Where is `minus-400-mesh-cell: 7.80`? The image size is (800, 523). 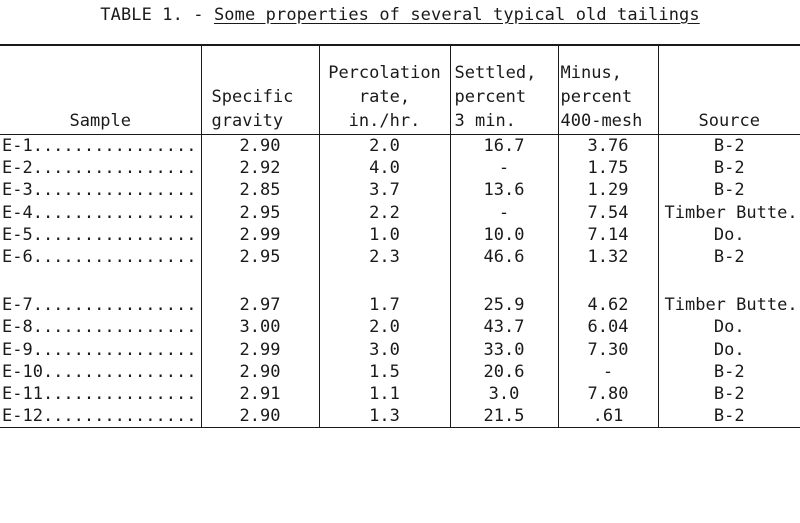
minus-400-mesh-cell: 7.80 is located at coordinates (607, 394).